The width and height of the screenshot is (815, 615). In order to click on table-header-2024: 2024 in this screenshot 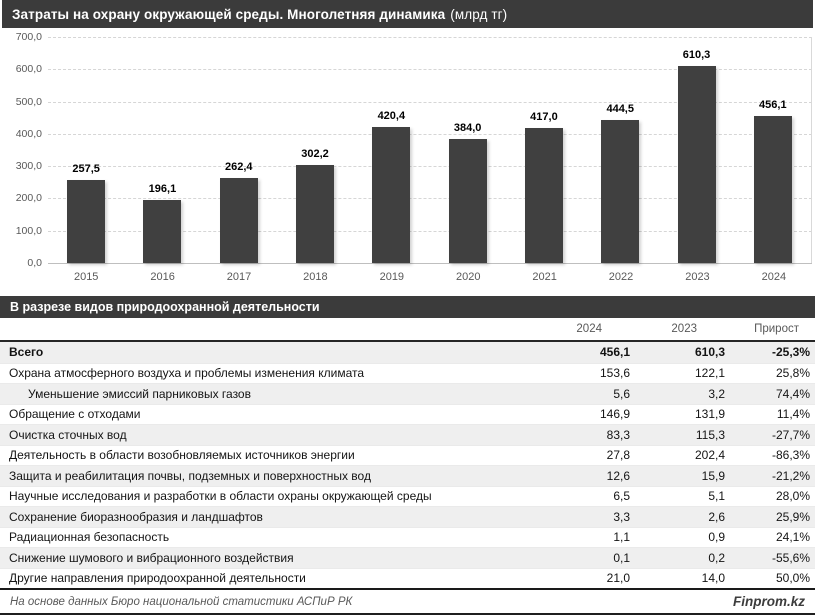, I will do `click(589, 329)`.